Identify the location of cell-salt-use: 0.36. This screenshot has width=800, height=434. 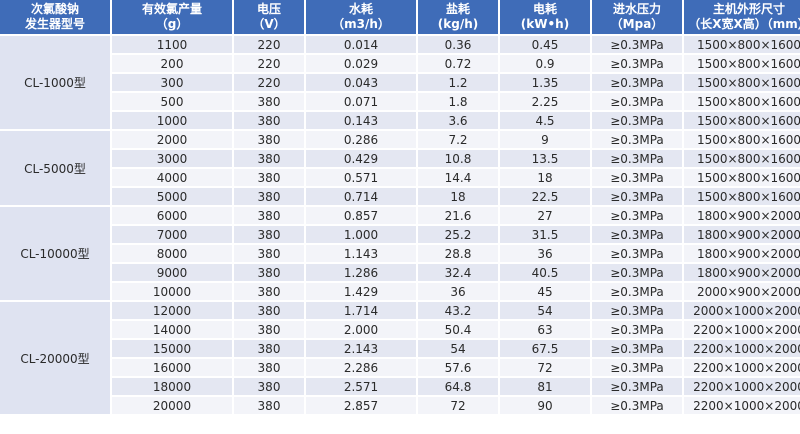
(458, 44).